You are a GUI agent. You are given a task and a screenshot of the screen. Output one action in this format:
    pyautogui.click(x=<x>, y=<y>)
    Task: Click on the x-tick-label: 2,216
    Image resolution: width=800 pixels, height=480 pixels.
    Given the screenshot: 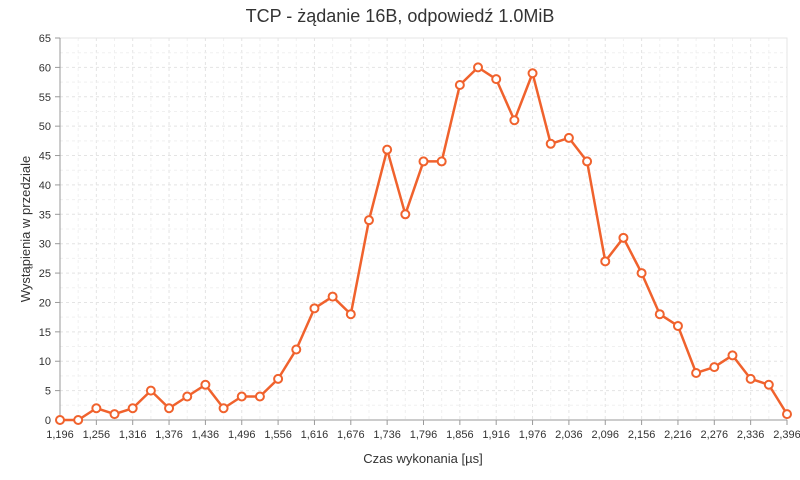 What is the action you would take?
    pyautogui.click(x=678, y=435)
    